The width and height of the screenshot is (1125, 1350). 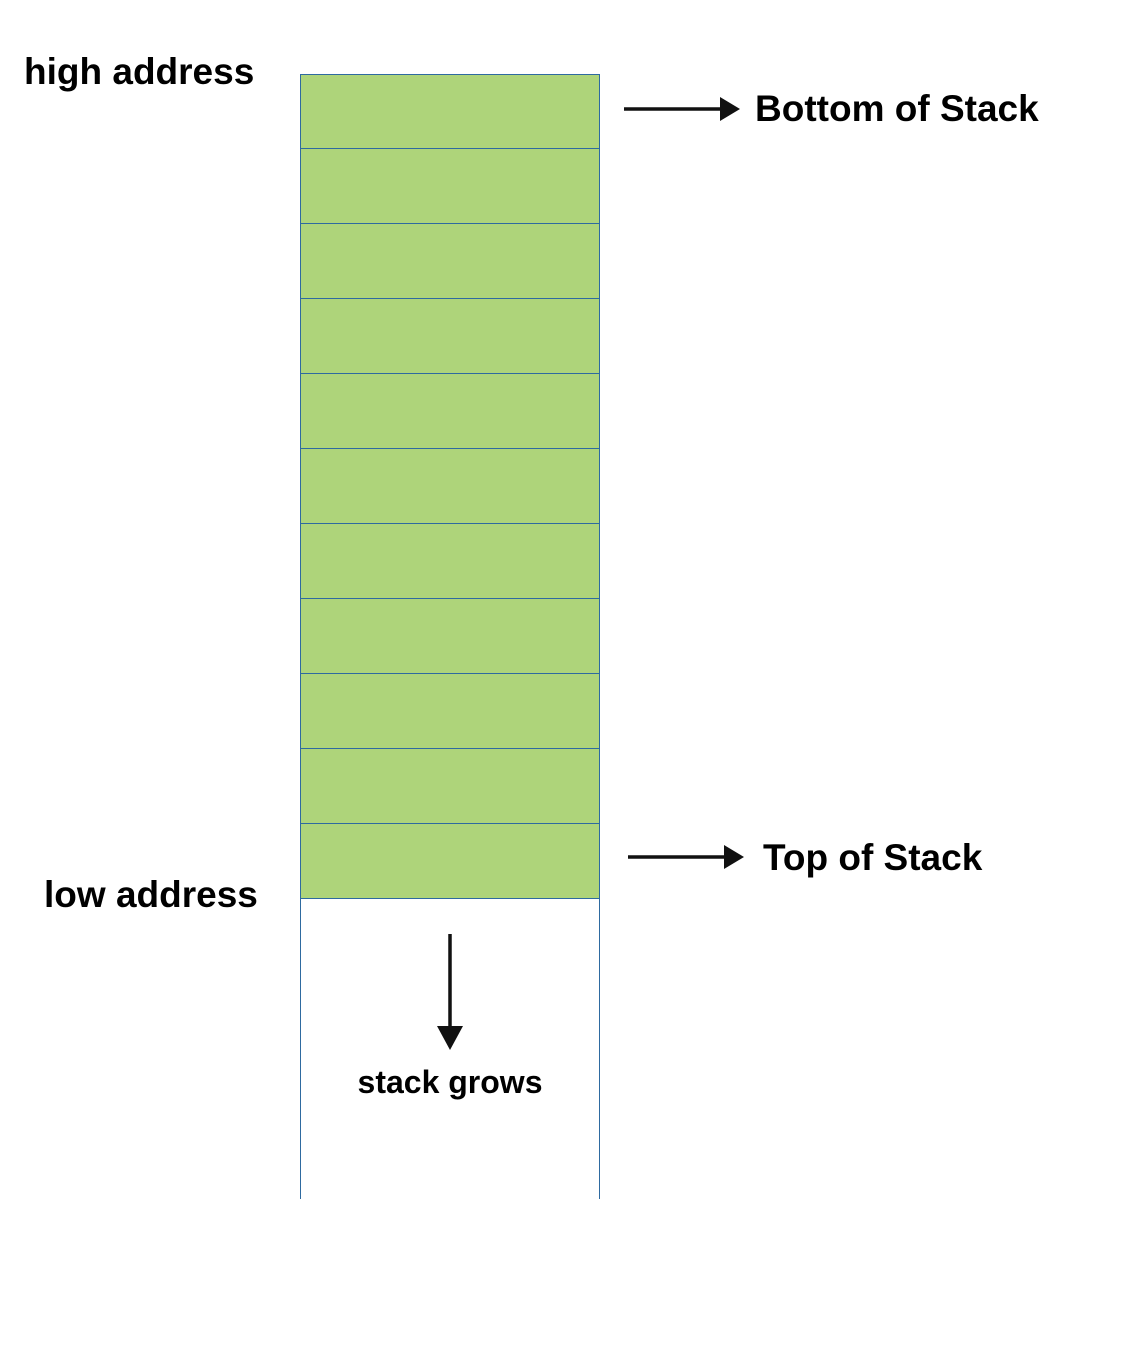 What do you see at coordinates (686, 857) in the screenshot?
I see `top-of-stack-arrow-icon` at bounding box center [686, 857].